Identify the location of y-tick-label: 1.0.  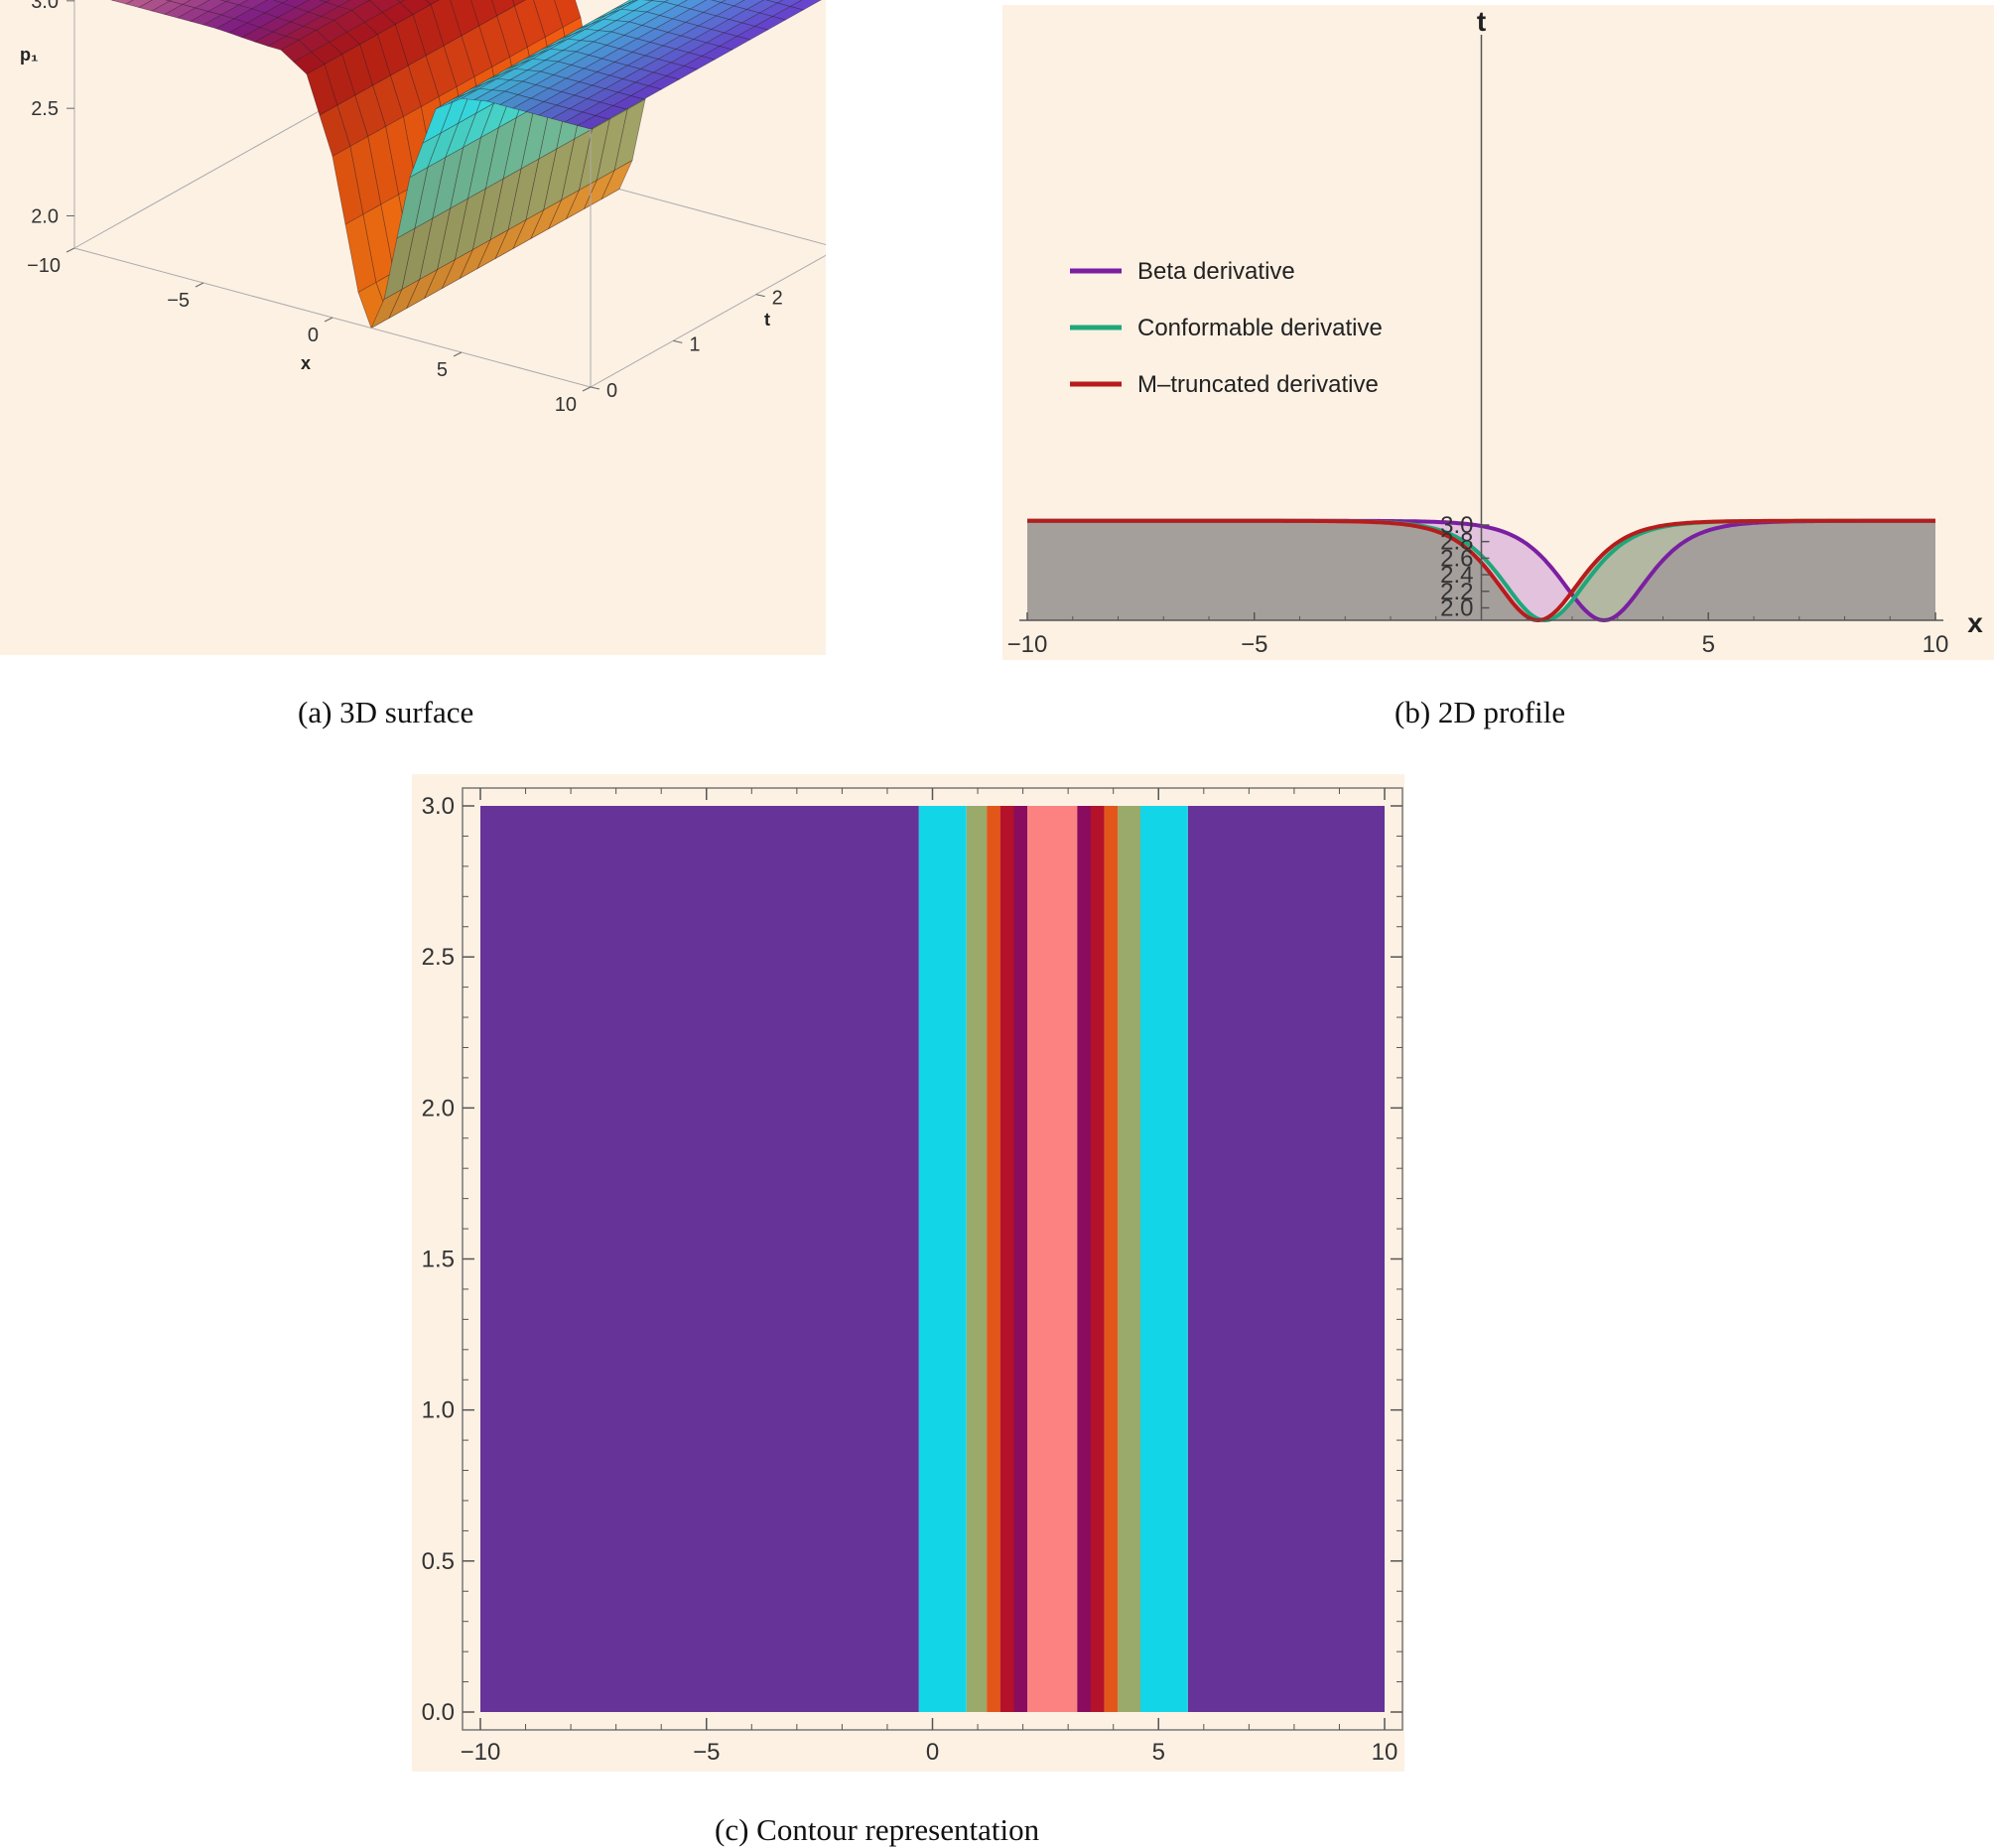
(438, 1410).